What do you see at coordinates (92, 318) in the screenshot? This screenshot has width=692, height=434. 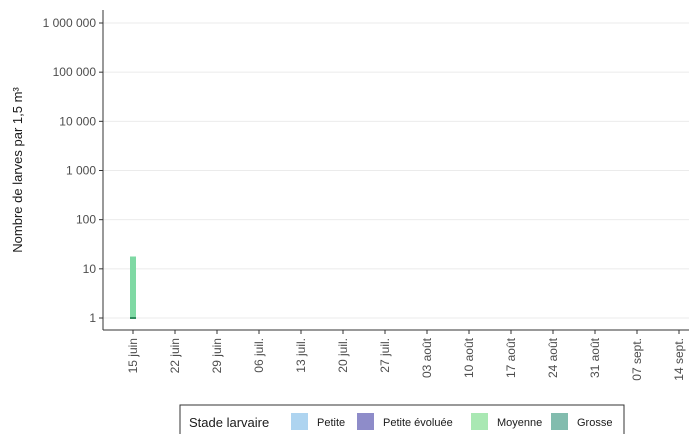 I see `y-tick-label: 1` at bounding box center [92, 318].